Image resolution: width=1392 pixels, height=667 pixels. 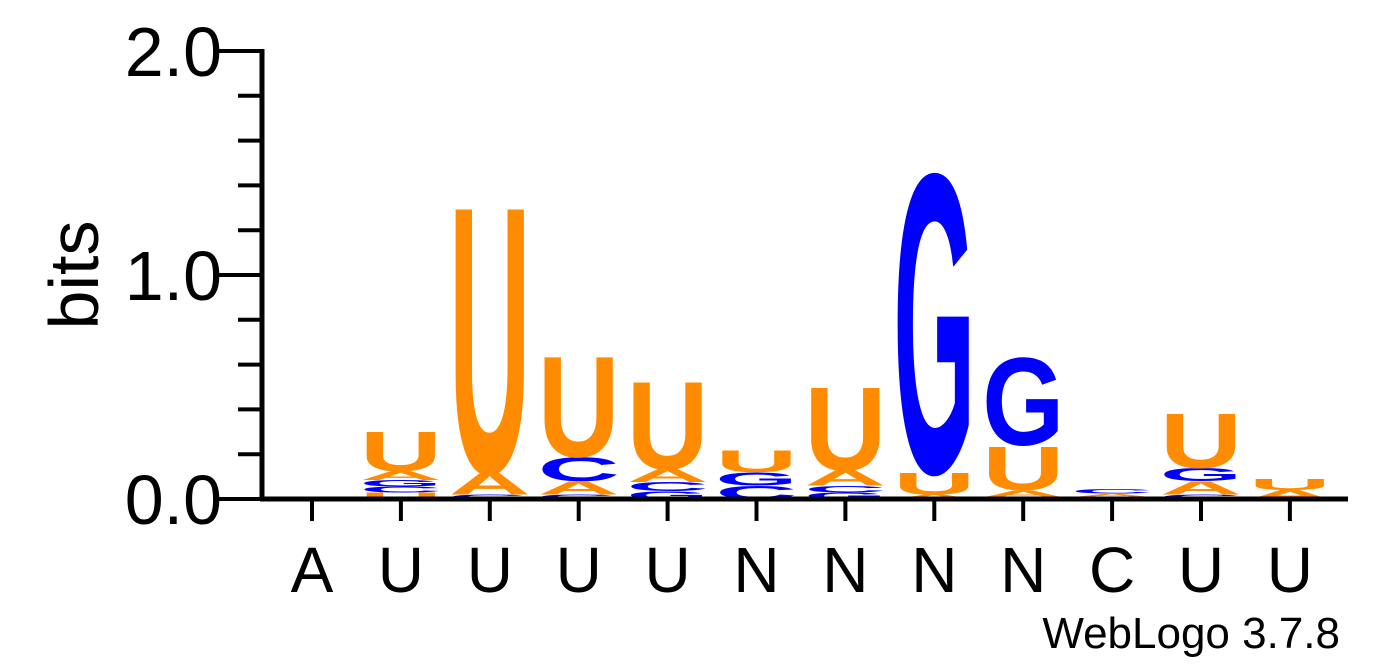 What do you see at coordinates (1191, 633) in the screenshot?
I see `weblogo-credit: WebLogo 3.7.8` at bounding box center [1191, 633].